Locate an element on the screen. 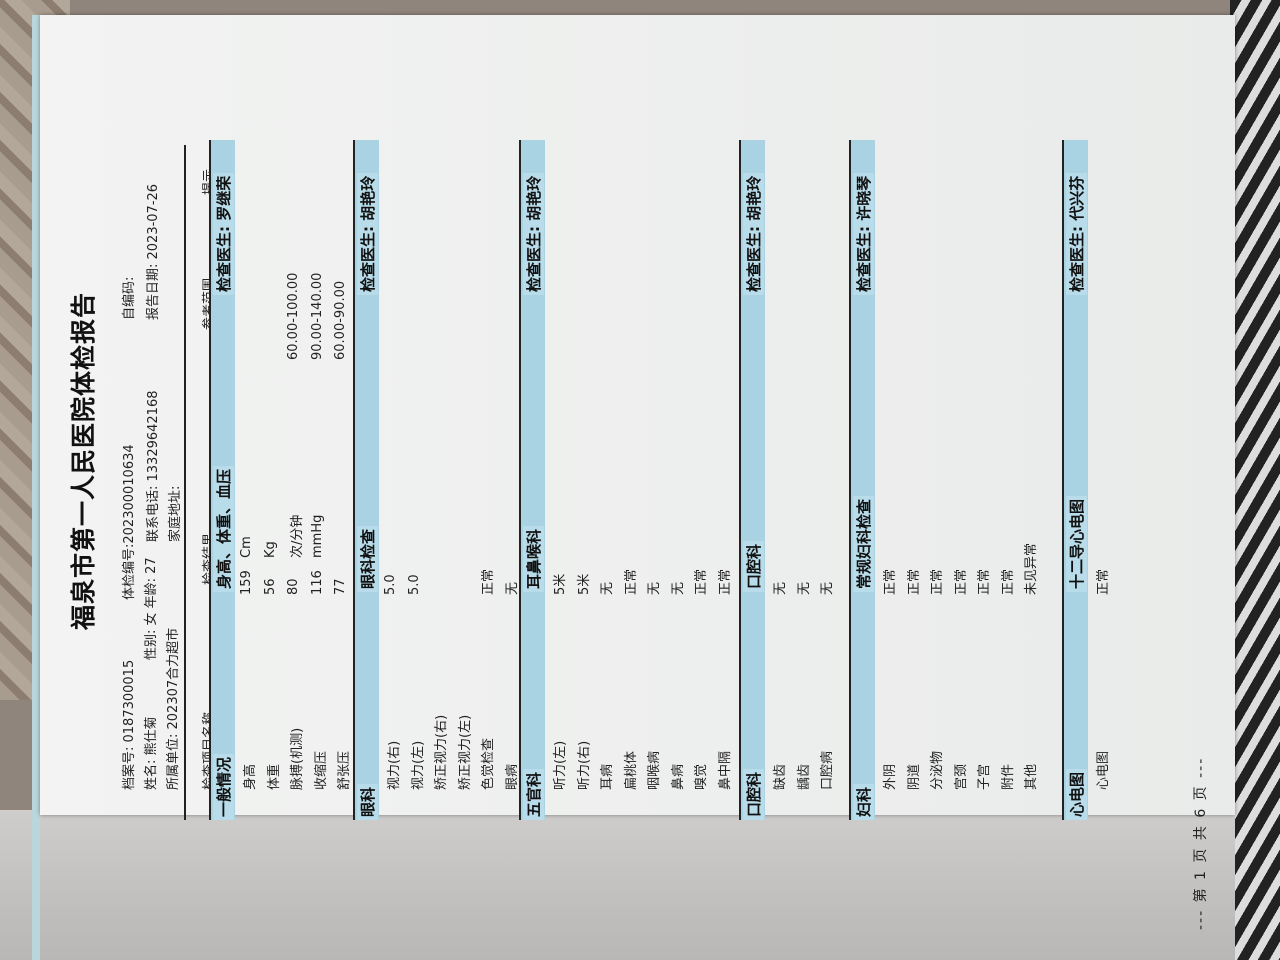 The height and width of the screenshot is (960, 1280). section-header: 五官科 耳鼻喉科 检查医生: 胡艳玲 is located at coordinates (532, 480).